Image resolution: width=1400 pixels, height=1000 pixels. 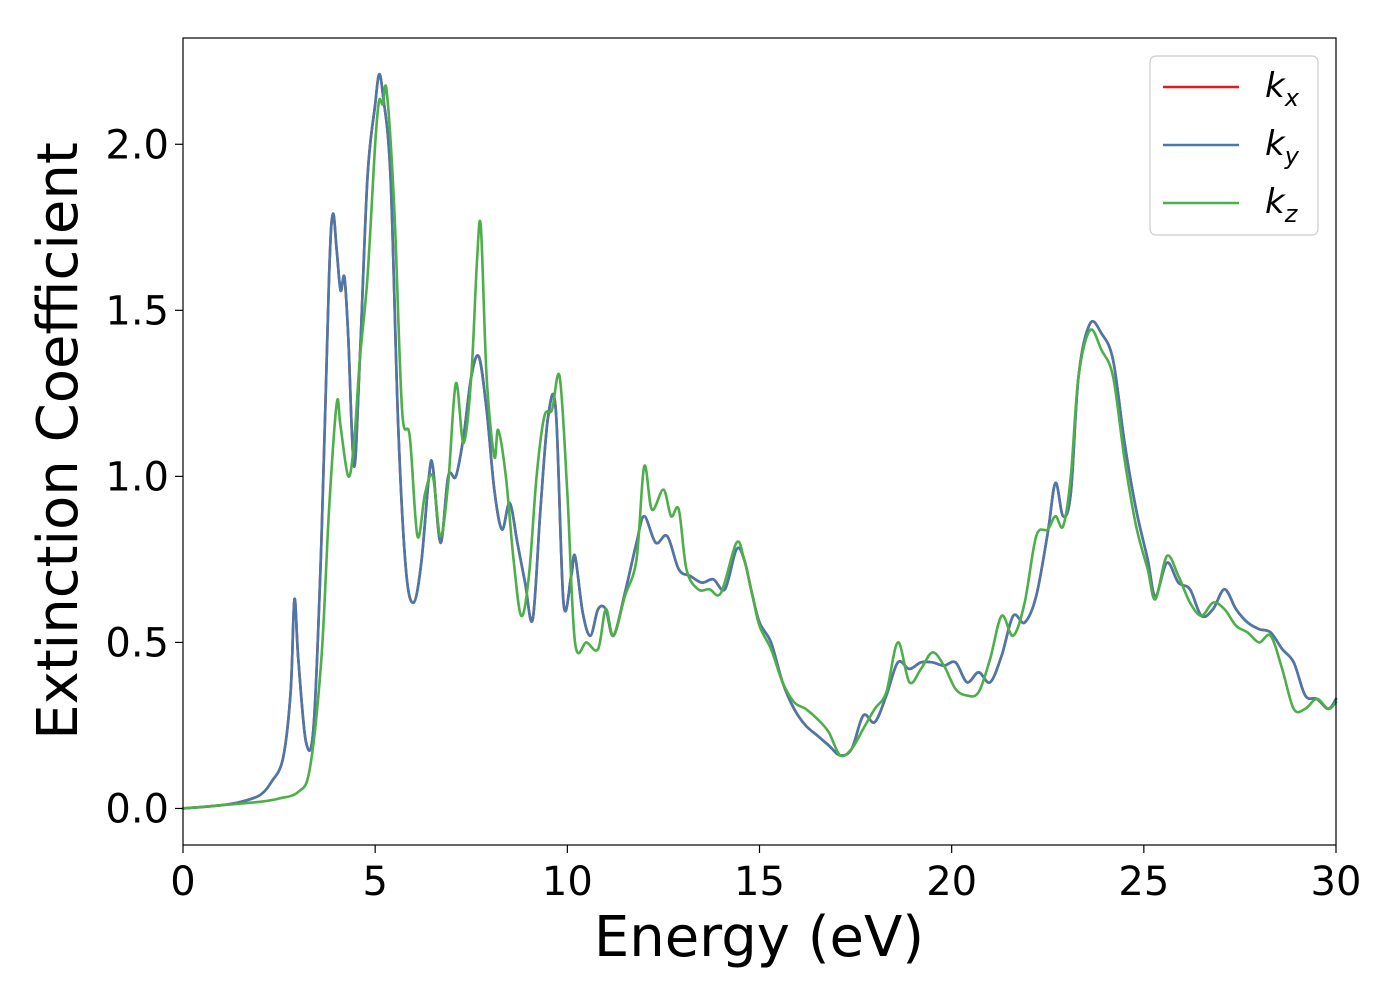 I want to click on x-tick-label: 30, so click(x=1336, y=882).